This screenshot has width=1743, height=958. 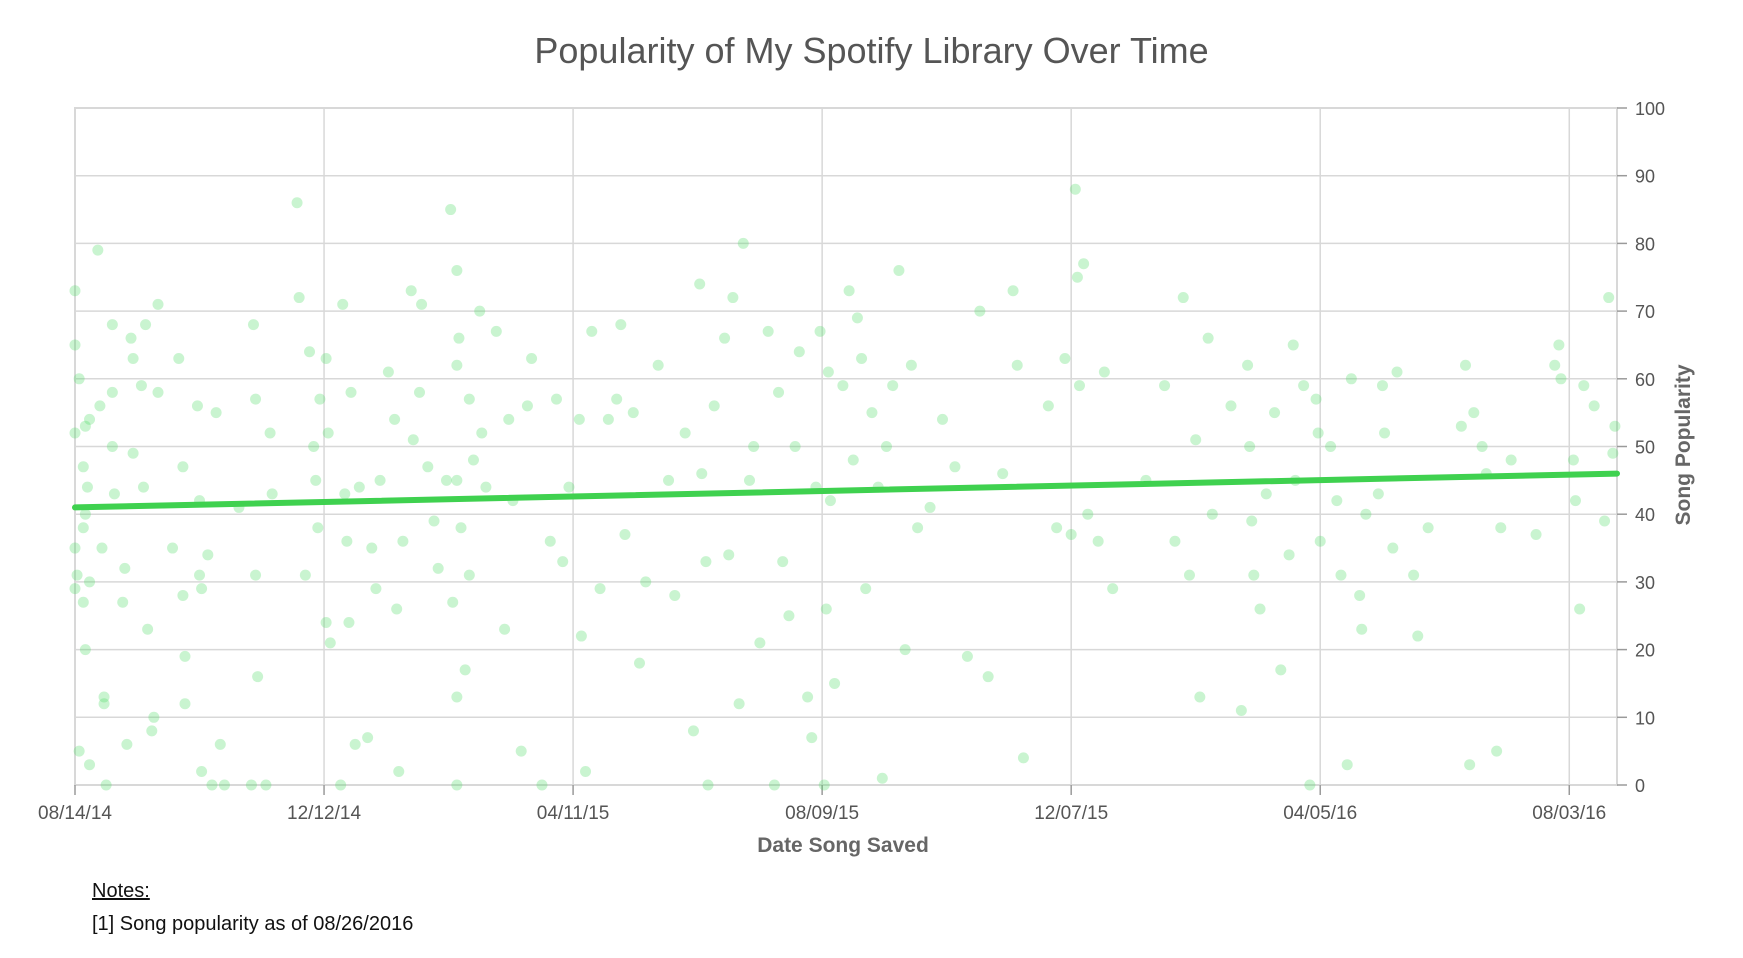 I want to click on y-tick-label: 60, so click(x=1645, y=380).